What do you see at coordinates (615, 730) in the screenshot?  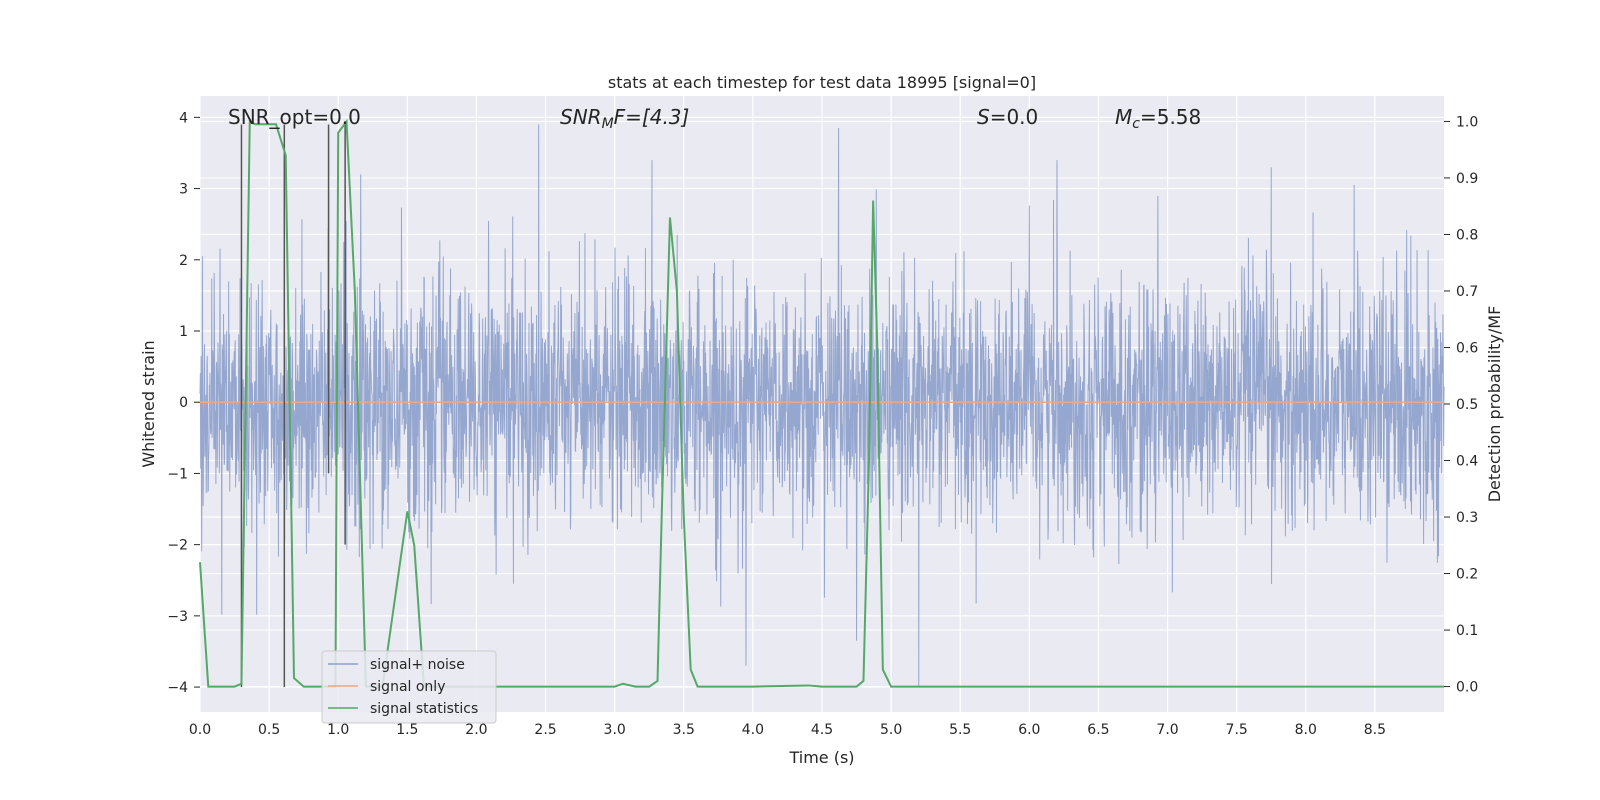 I see `x-tick-label: 3.0` at bounding box center [615, 730].